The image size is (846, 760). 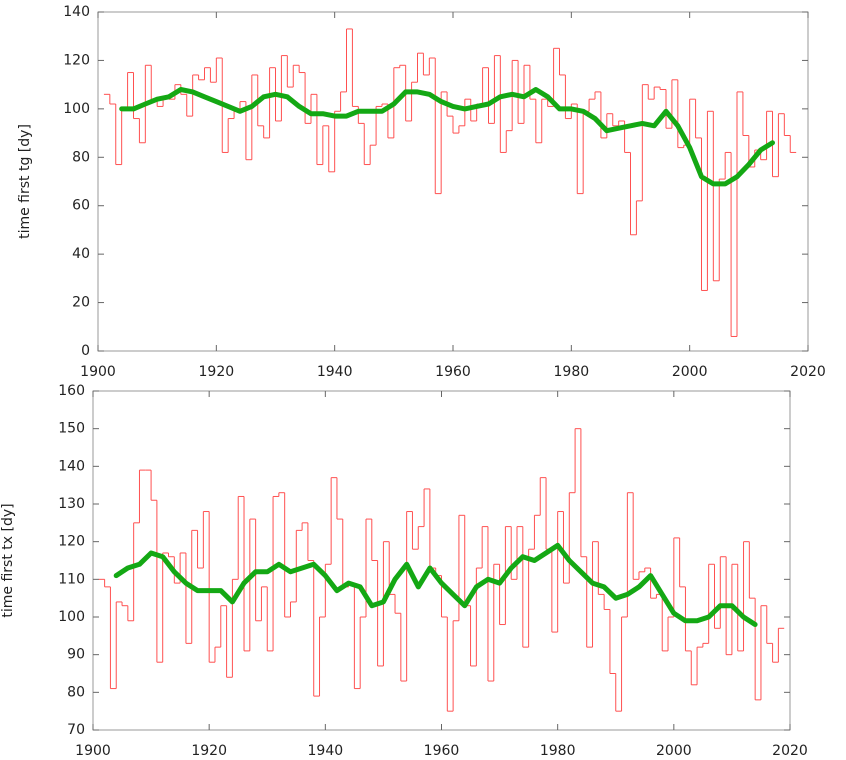 I want to click on y-axis-label: time first tg [dy], so click(x=25, y=181).